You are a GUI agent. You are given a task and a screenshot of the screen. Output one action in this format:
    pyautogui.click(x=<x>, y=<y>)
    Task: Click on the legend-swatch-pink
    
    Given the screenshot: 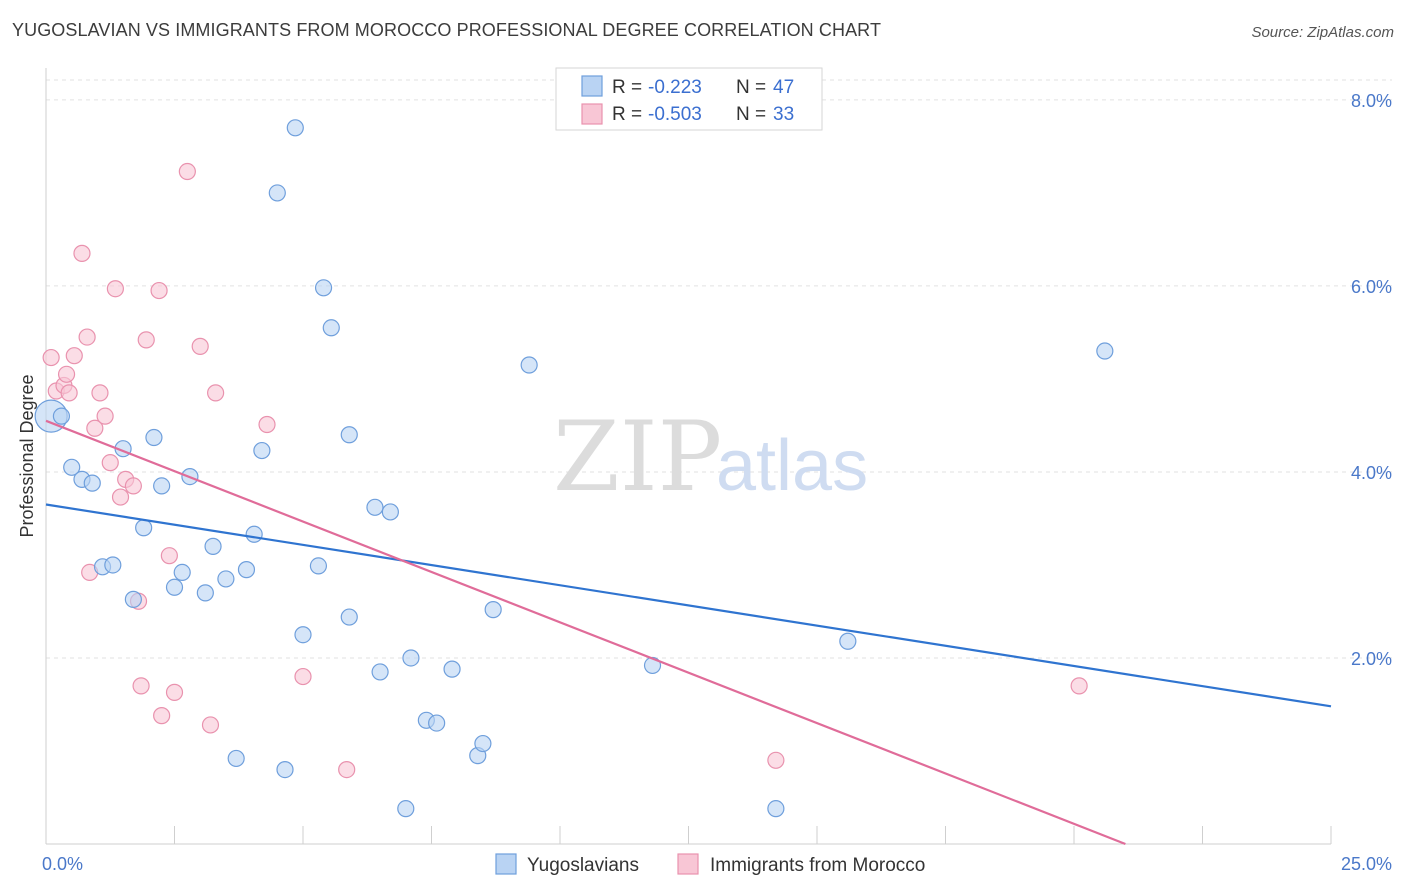 What is the action you would take?
    pyautogui.click(x=592, y=114)
    